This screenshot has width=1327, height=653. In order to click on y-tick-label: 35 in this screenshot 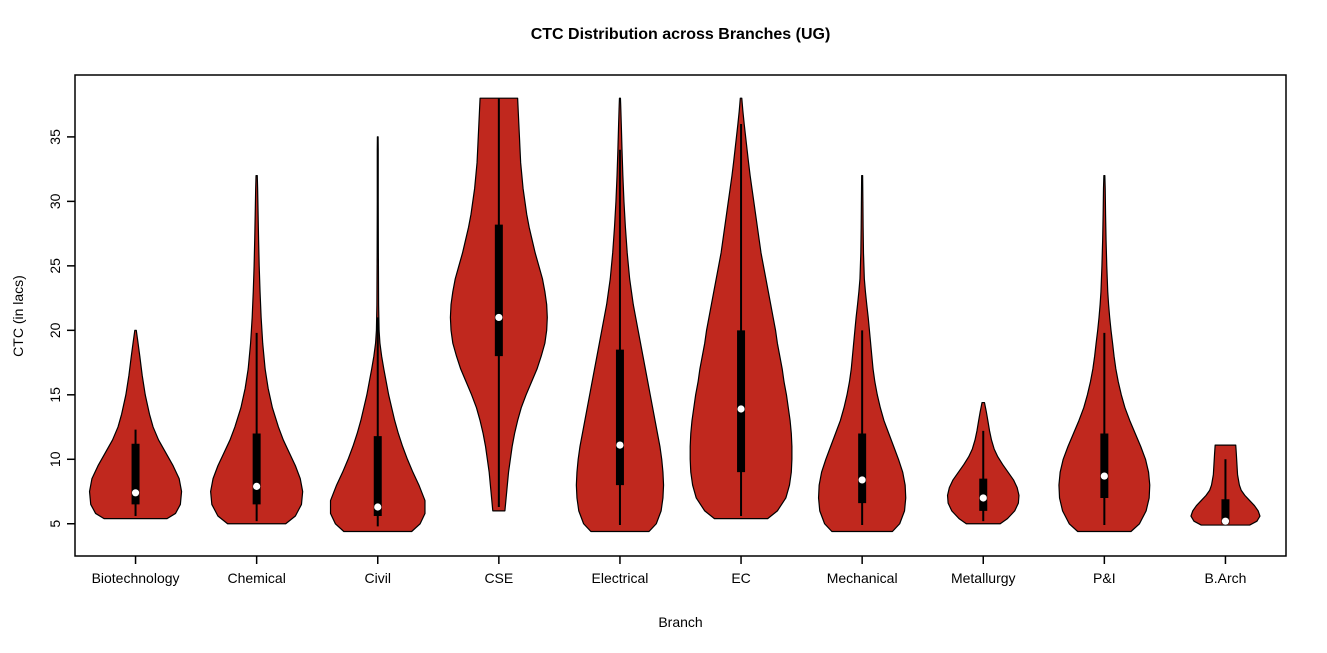, I will do `click(55, 137)`.